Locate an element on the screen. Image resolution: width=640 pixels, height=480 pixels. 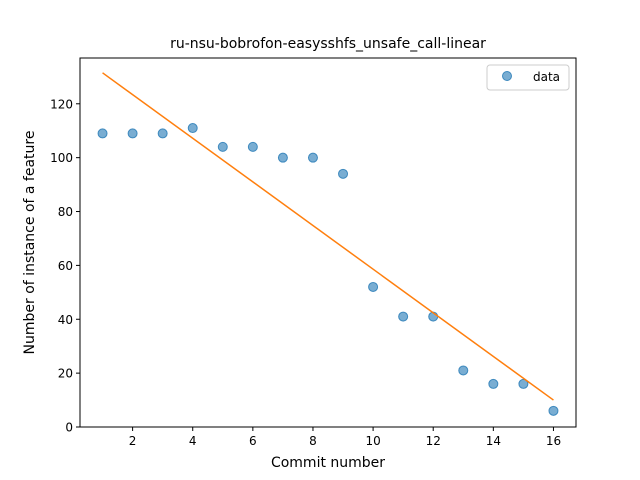
x-tick-label: 4 is located at coordinates (193, 441).